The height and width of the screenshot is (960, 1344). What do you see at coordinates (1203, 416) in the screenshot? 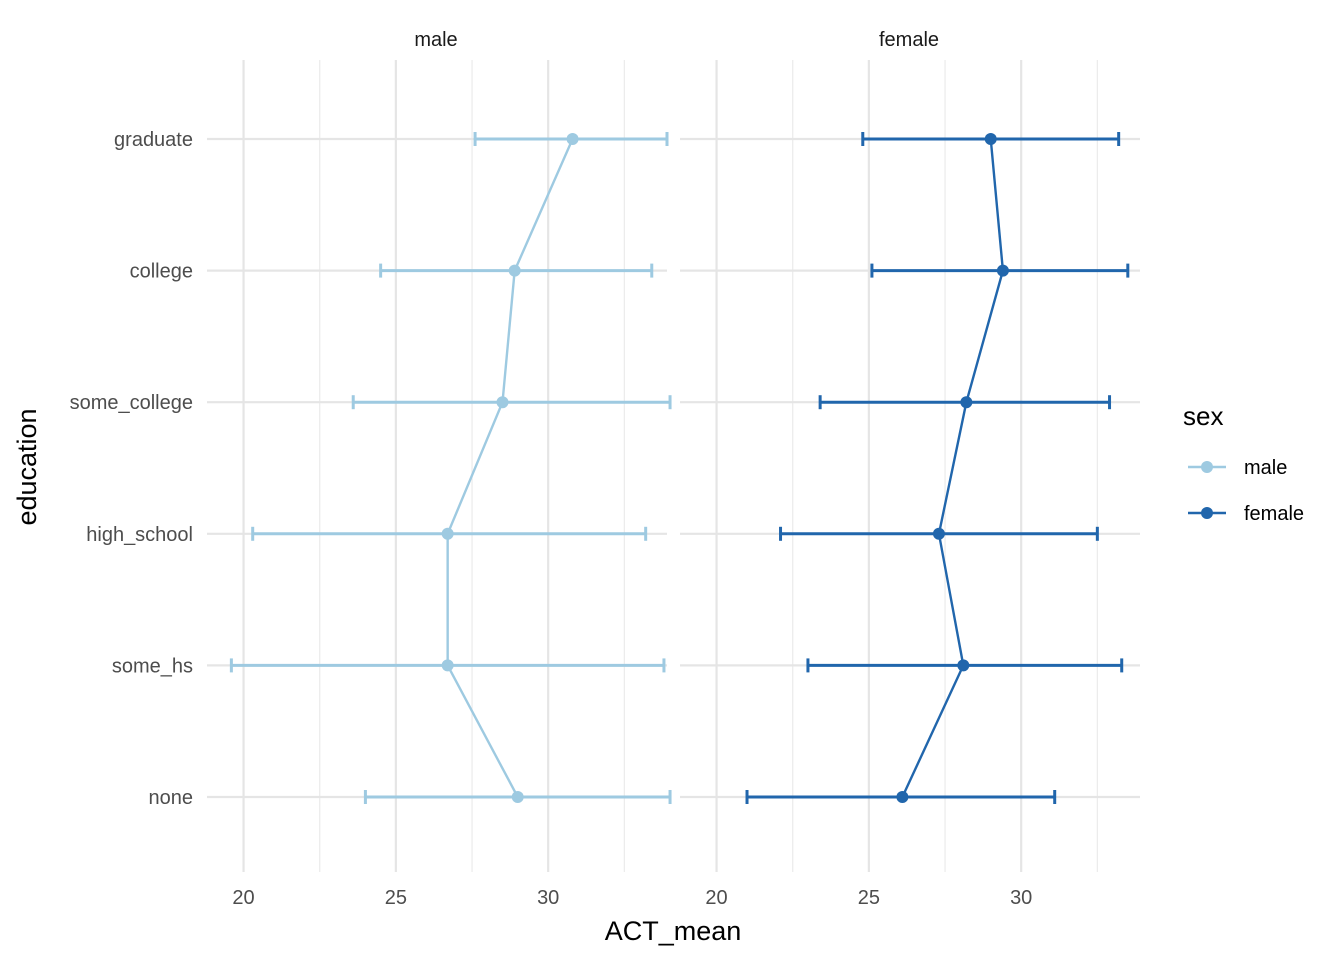
I see `legend-title: sex` at bounding box center [1203, 416].